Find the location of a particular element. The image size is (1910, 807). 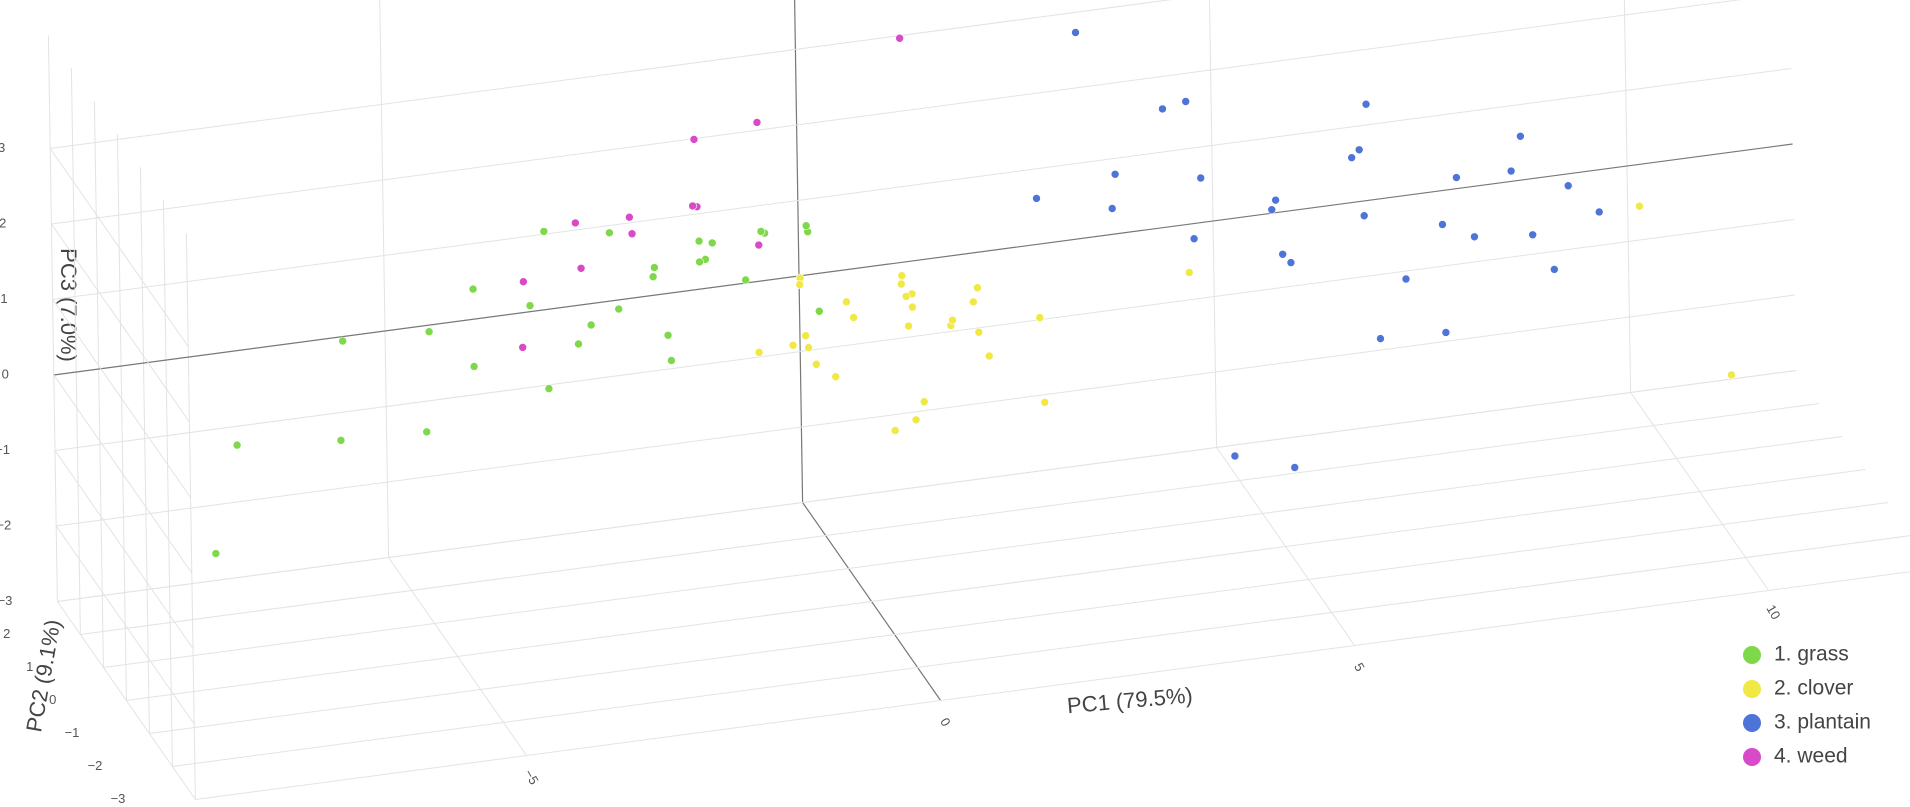

y-tick-label: −2 is located at coordinates (95, 765).